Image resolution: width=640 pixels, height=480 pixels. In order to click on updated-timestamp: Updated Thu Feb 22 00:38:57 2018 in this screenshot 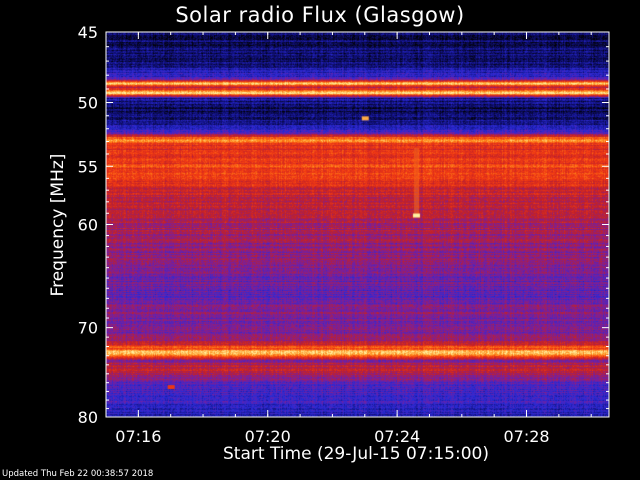, I will do `click(78, 474)`.